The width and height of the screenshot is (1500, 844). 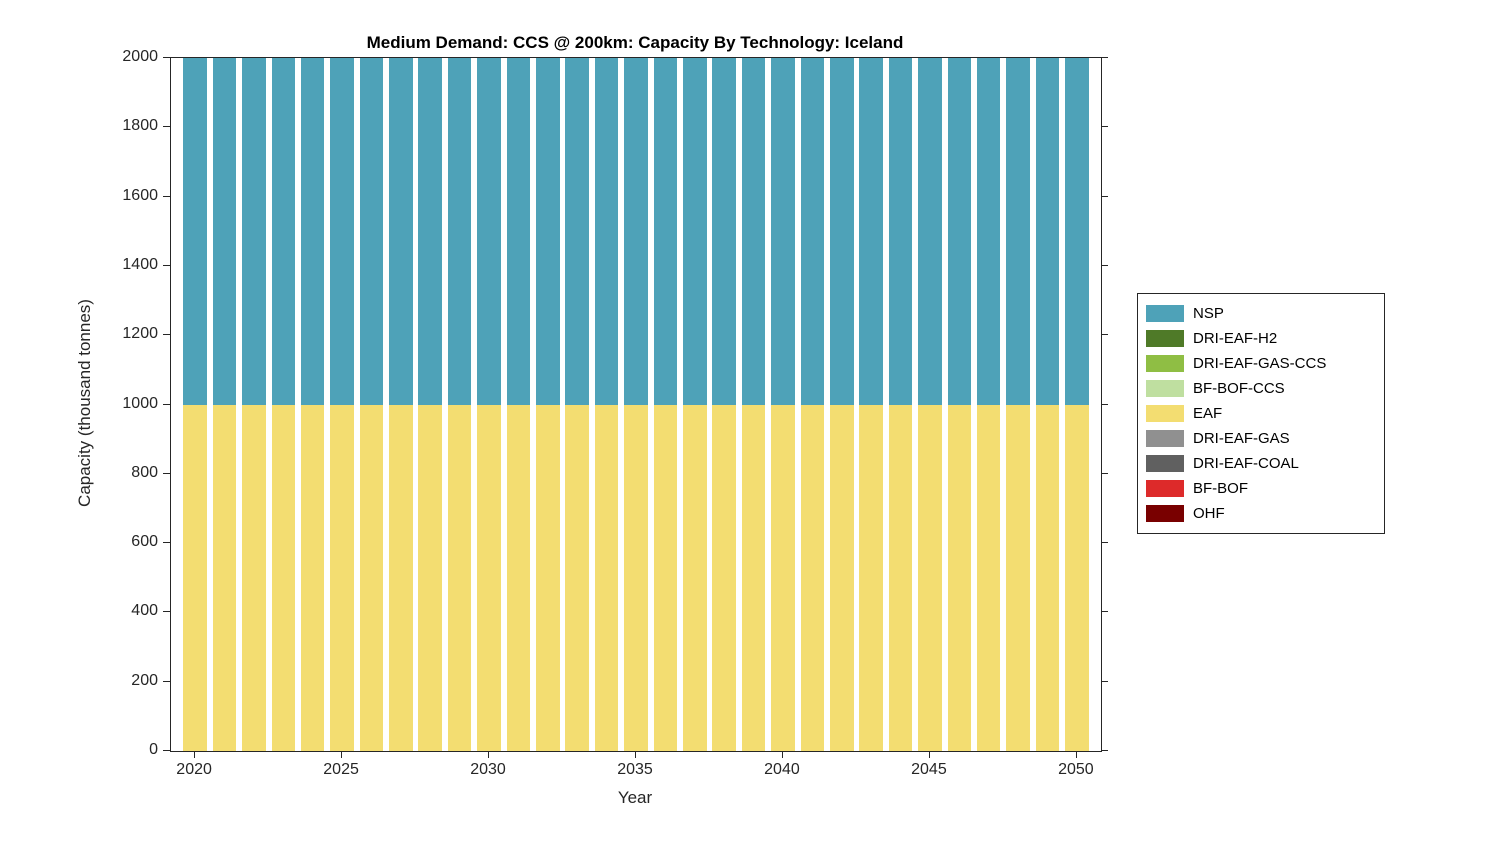 I want to click on y-tick-label: 0, so click(x=153, y=749).